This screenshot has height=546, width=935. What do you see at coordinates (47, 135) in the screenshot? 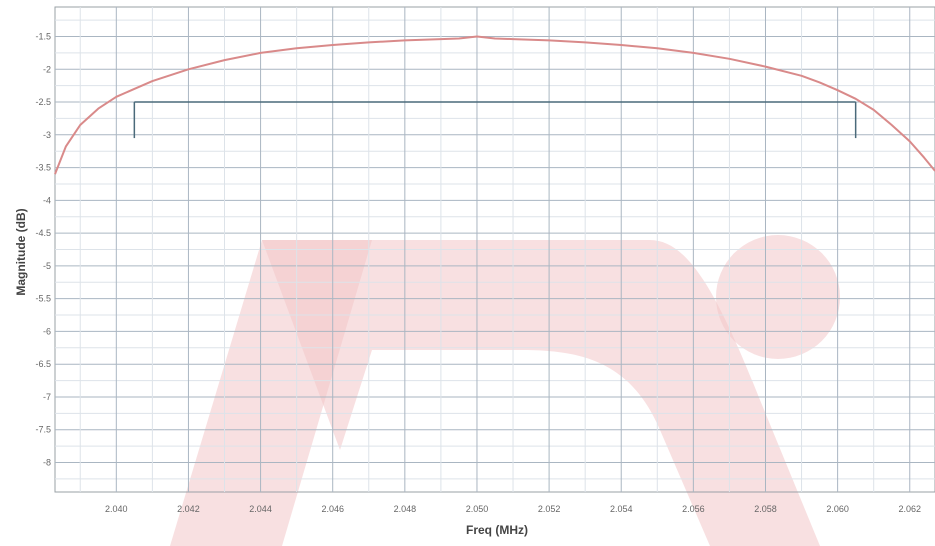
I see `y-tick-label: -3` at bounding box center [47, 135].